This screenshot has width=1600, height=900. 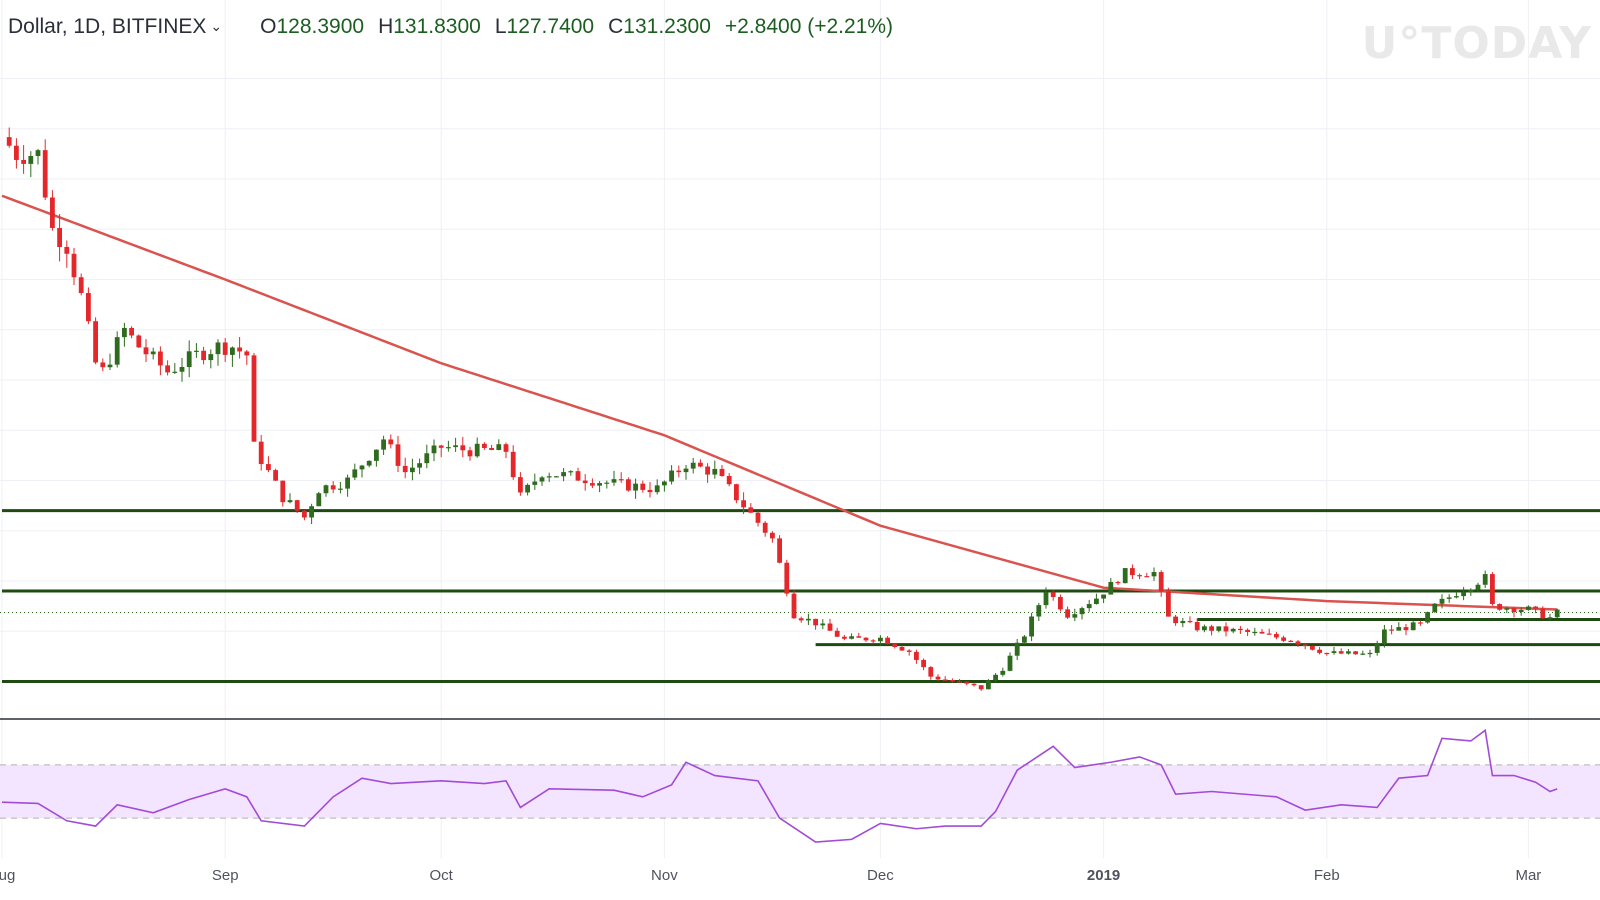 I want to click on x-tick-label: Feb, so click(x=1327, y=875).